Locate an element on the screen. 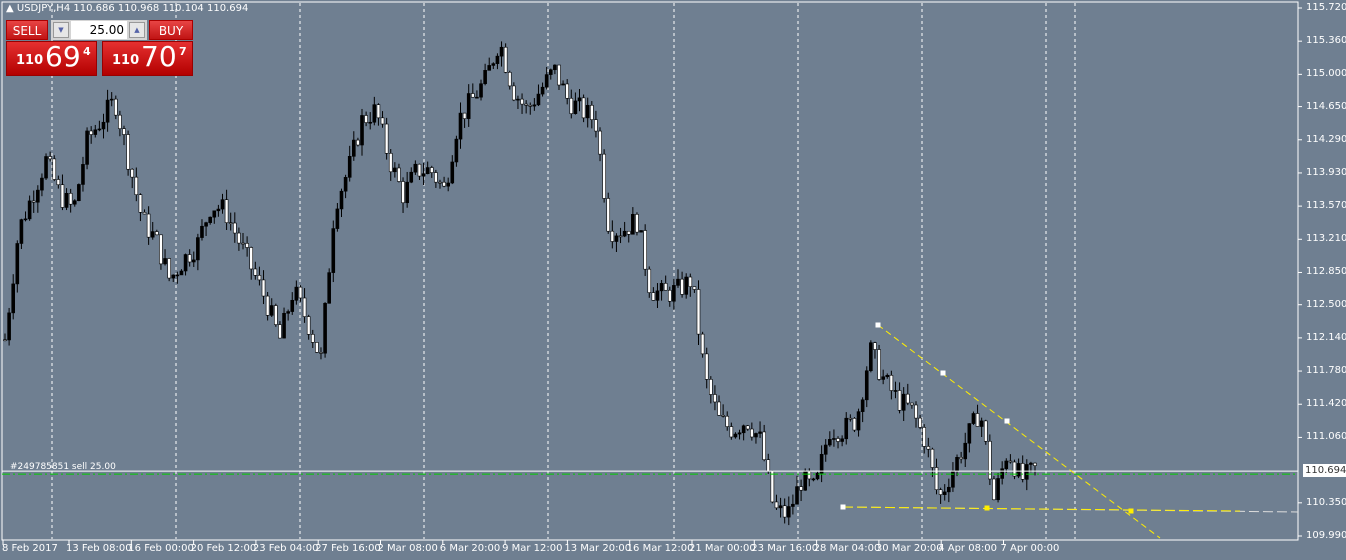 Image resolution: width=1346 pixels, height=560 pixels. collapse-arrow-icon: ▲ is located at coordinates (10, 8).